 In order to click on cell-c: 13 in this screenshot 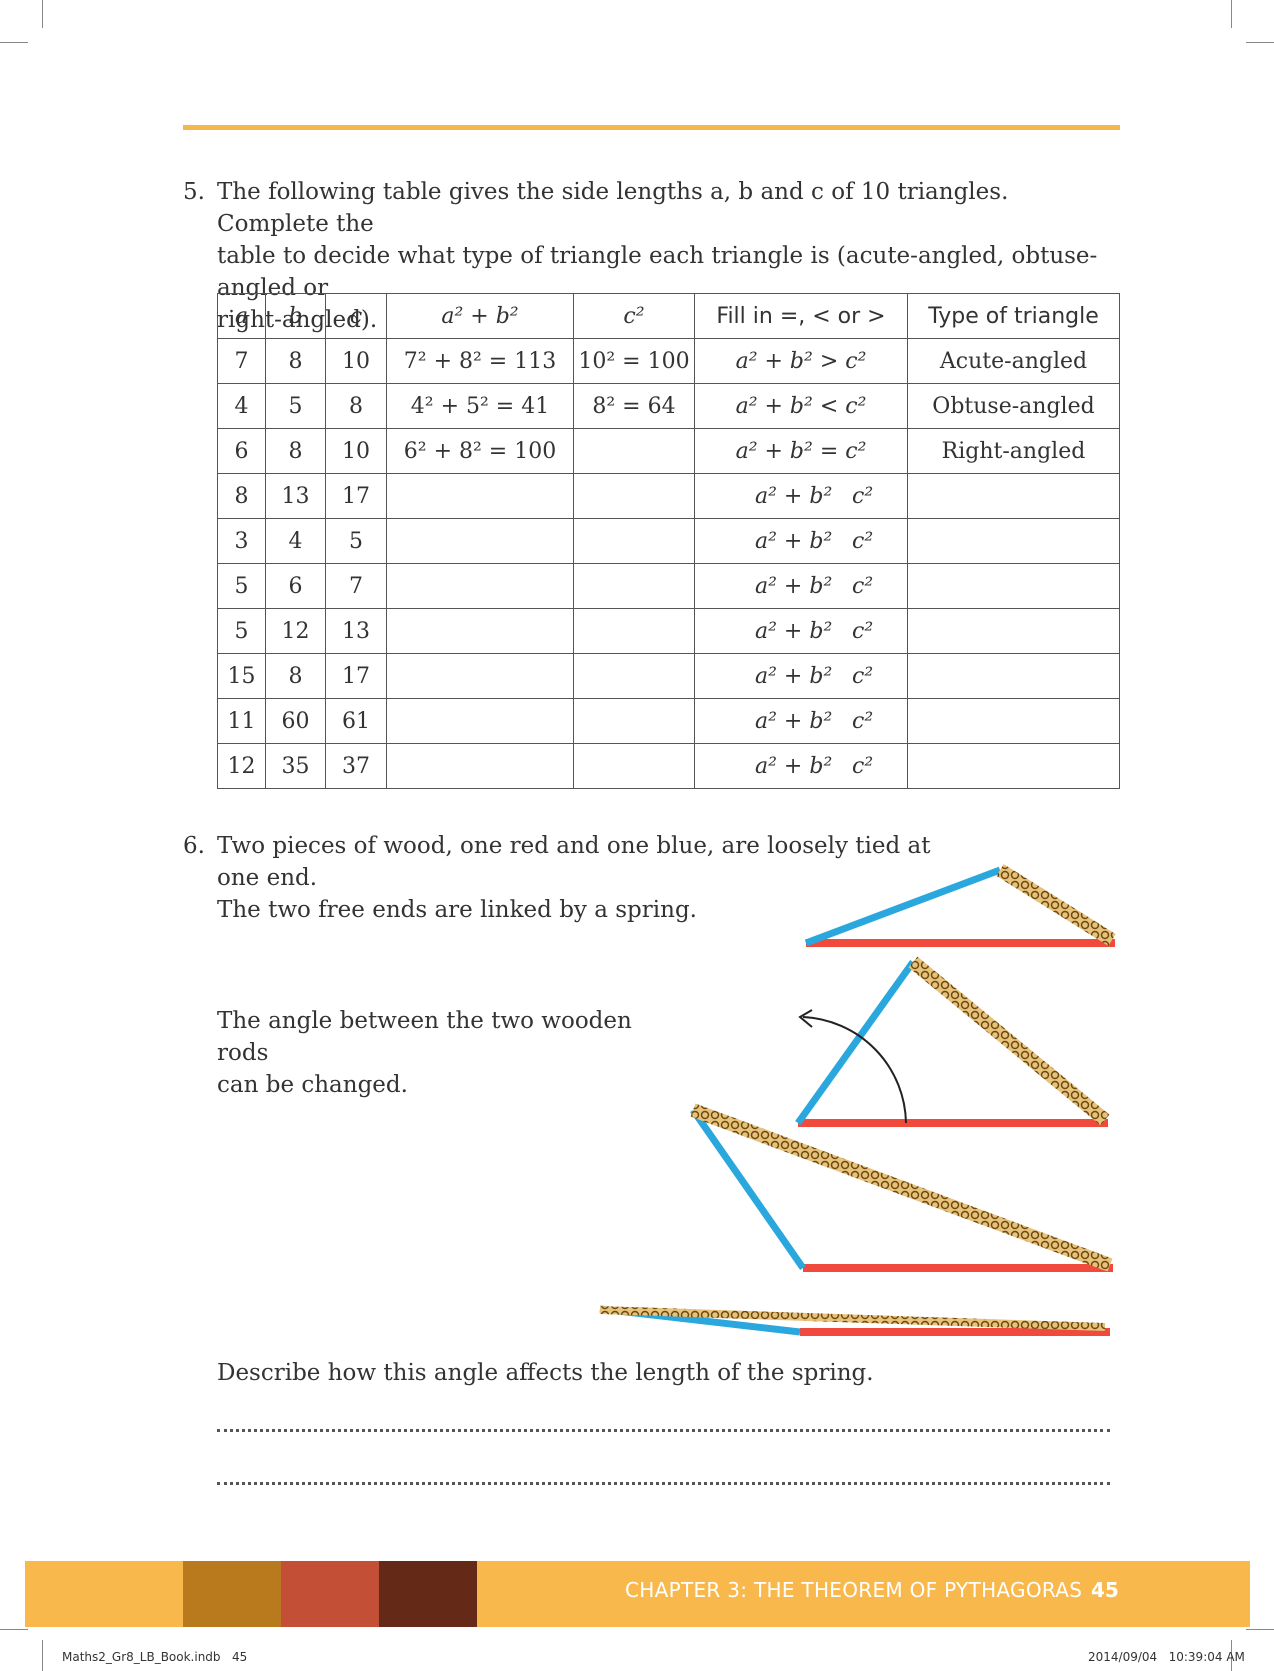, I will do `click(356, 631)`.